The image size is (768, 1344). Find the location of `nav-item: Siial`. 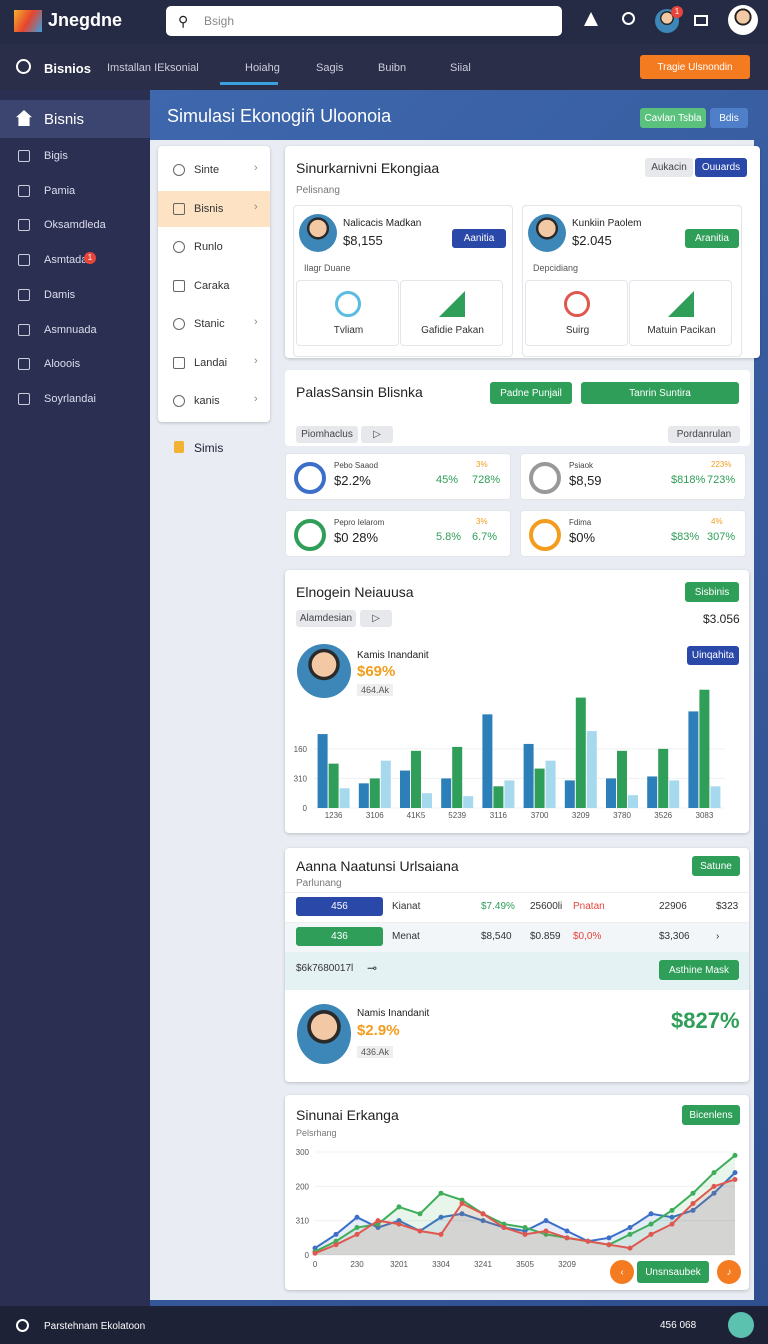

nav-item: Siial is located at coordinates (460, 68).